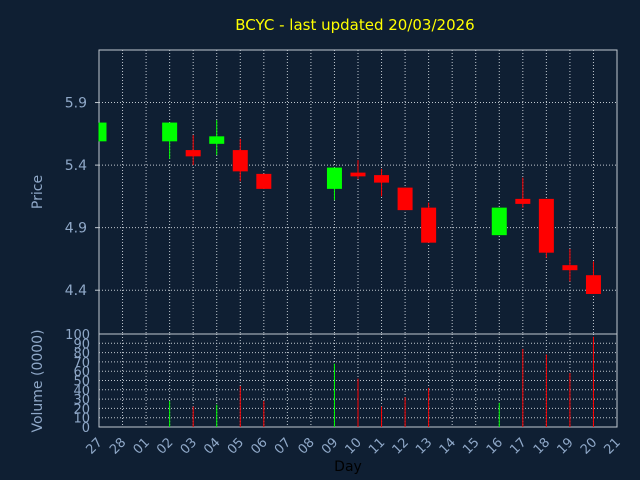 Image resolution: width=640 pixels, height=480 pixels. What do you see at coordinates (348, 467) in the screenshot?
I see `x-axis-label: Day` at bounding box center [348, 467].